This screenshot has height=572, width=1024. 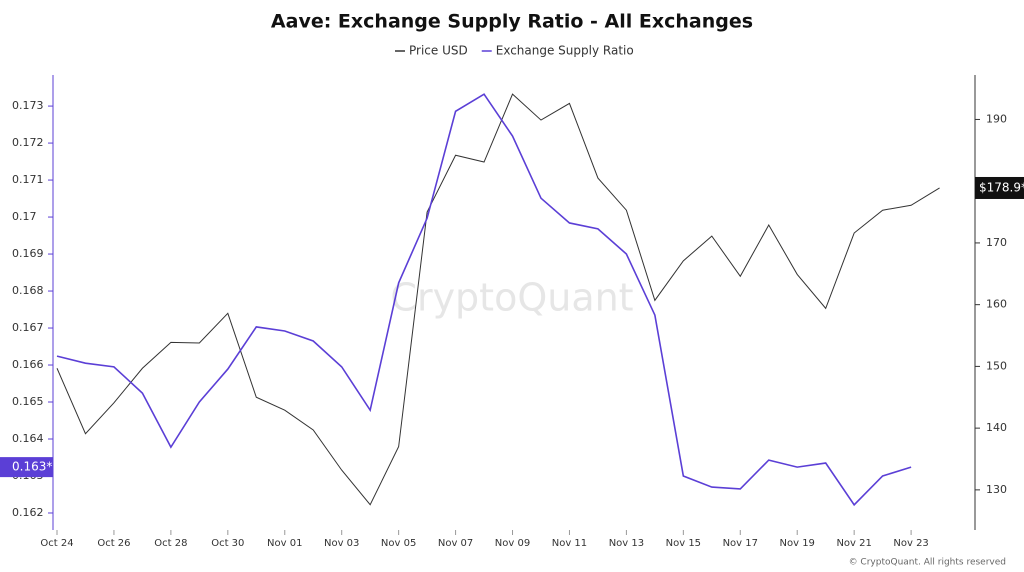 I want to click on x-tick-label: Nov 01, so click(x=284, y=543).